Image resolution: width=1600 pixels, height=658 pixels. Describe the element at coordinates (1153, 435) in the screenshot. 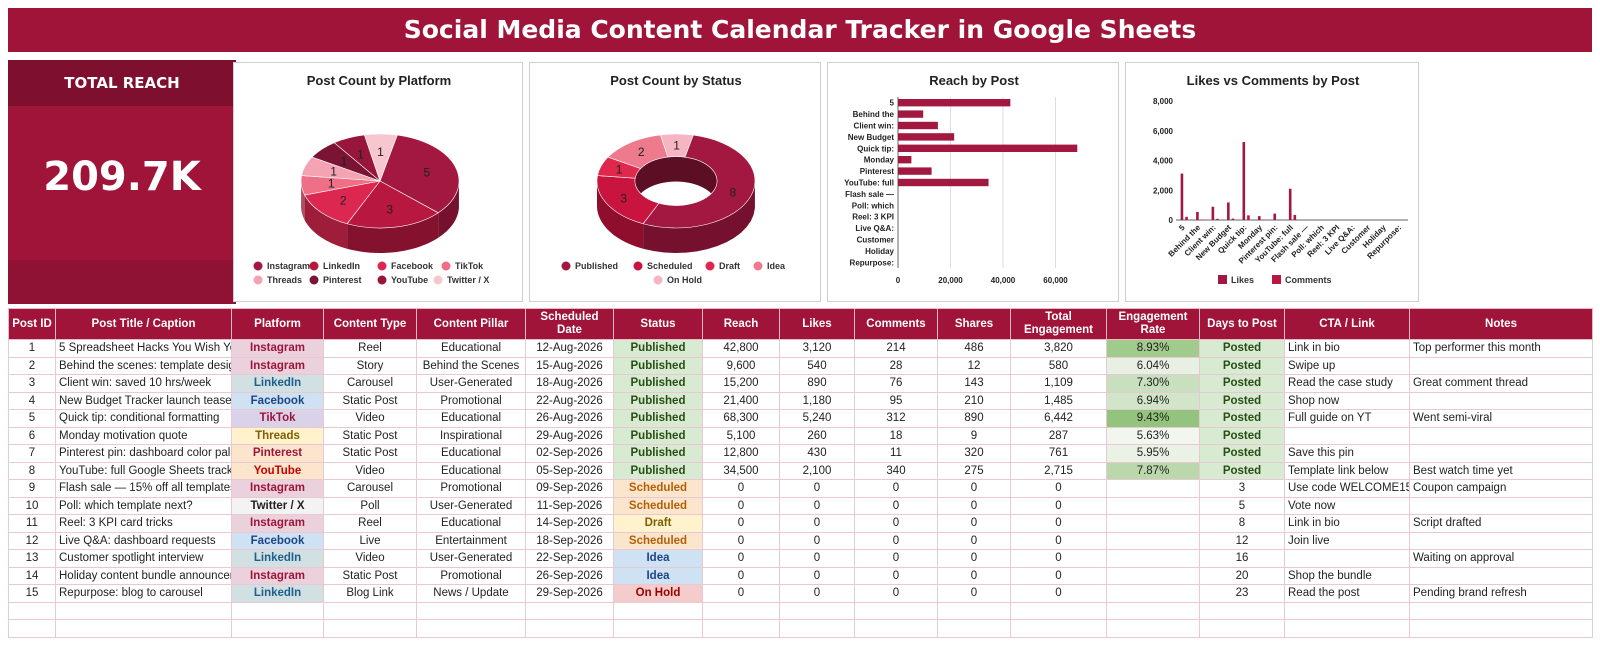

I see `cell-engagement-rate: 5.63%` at that location.